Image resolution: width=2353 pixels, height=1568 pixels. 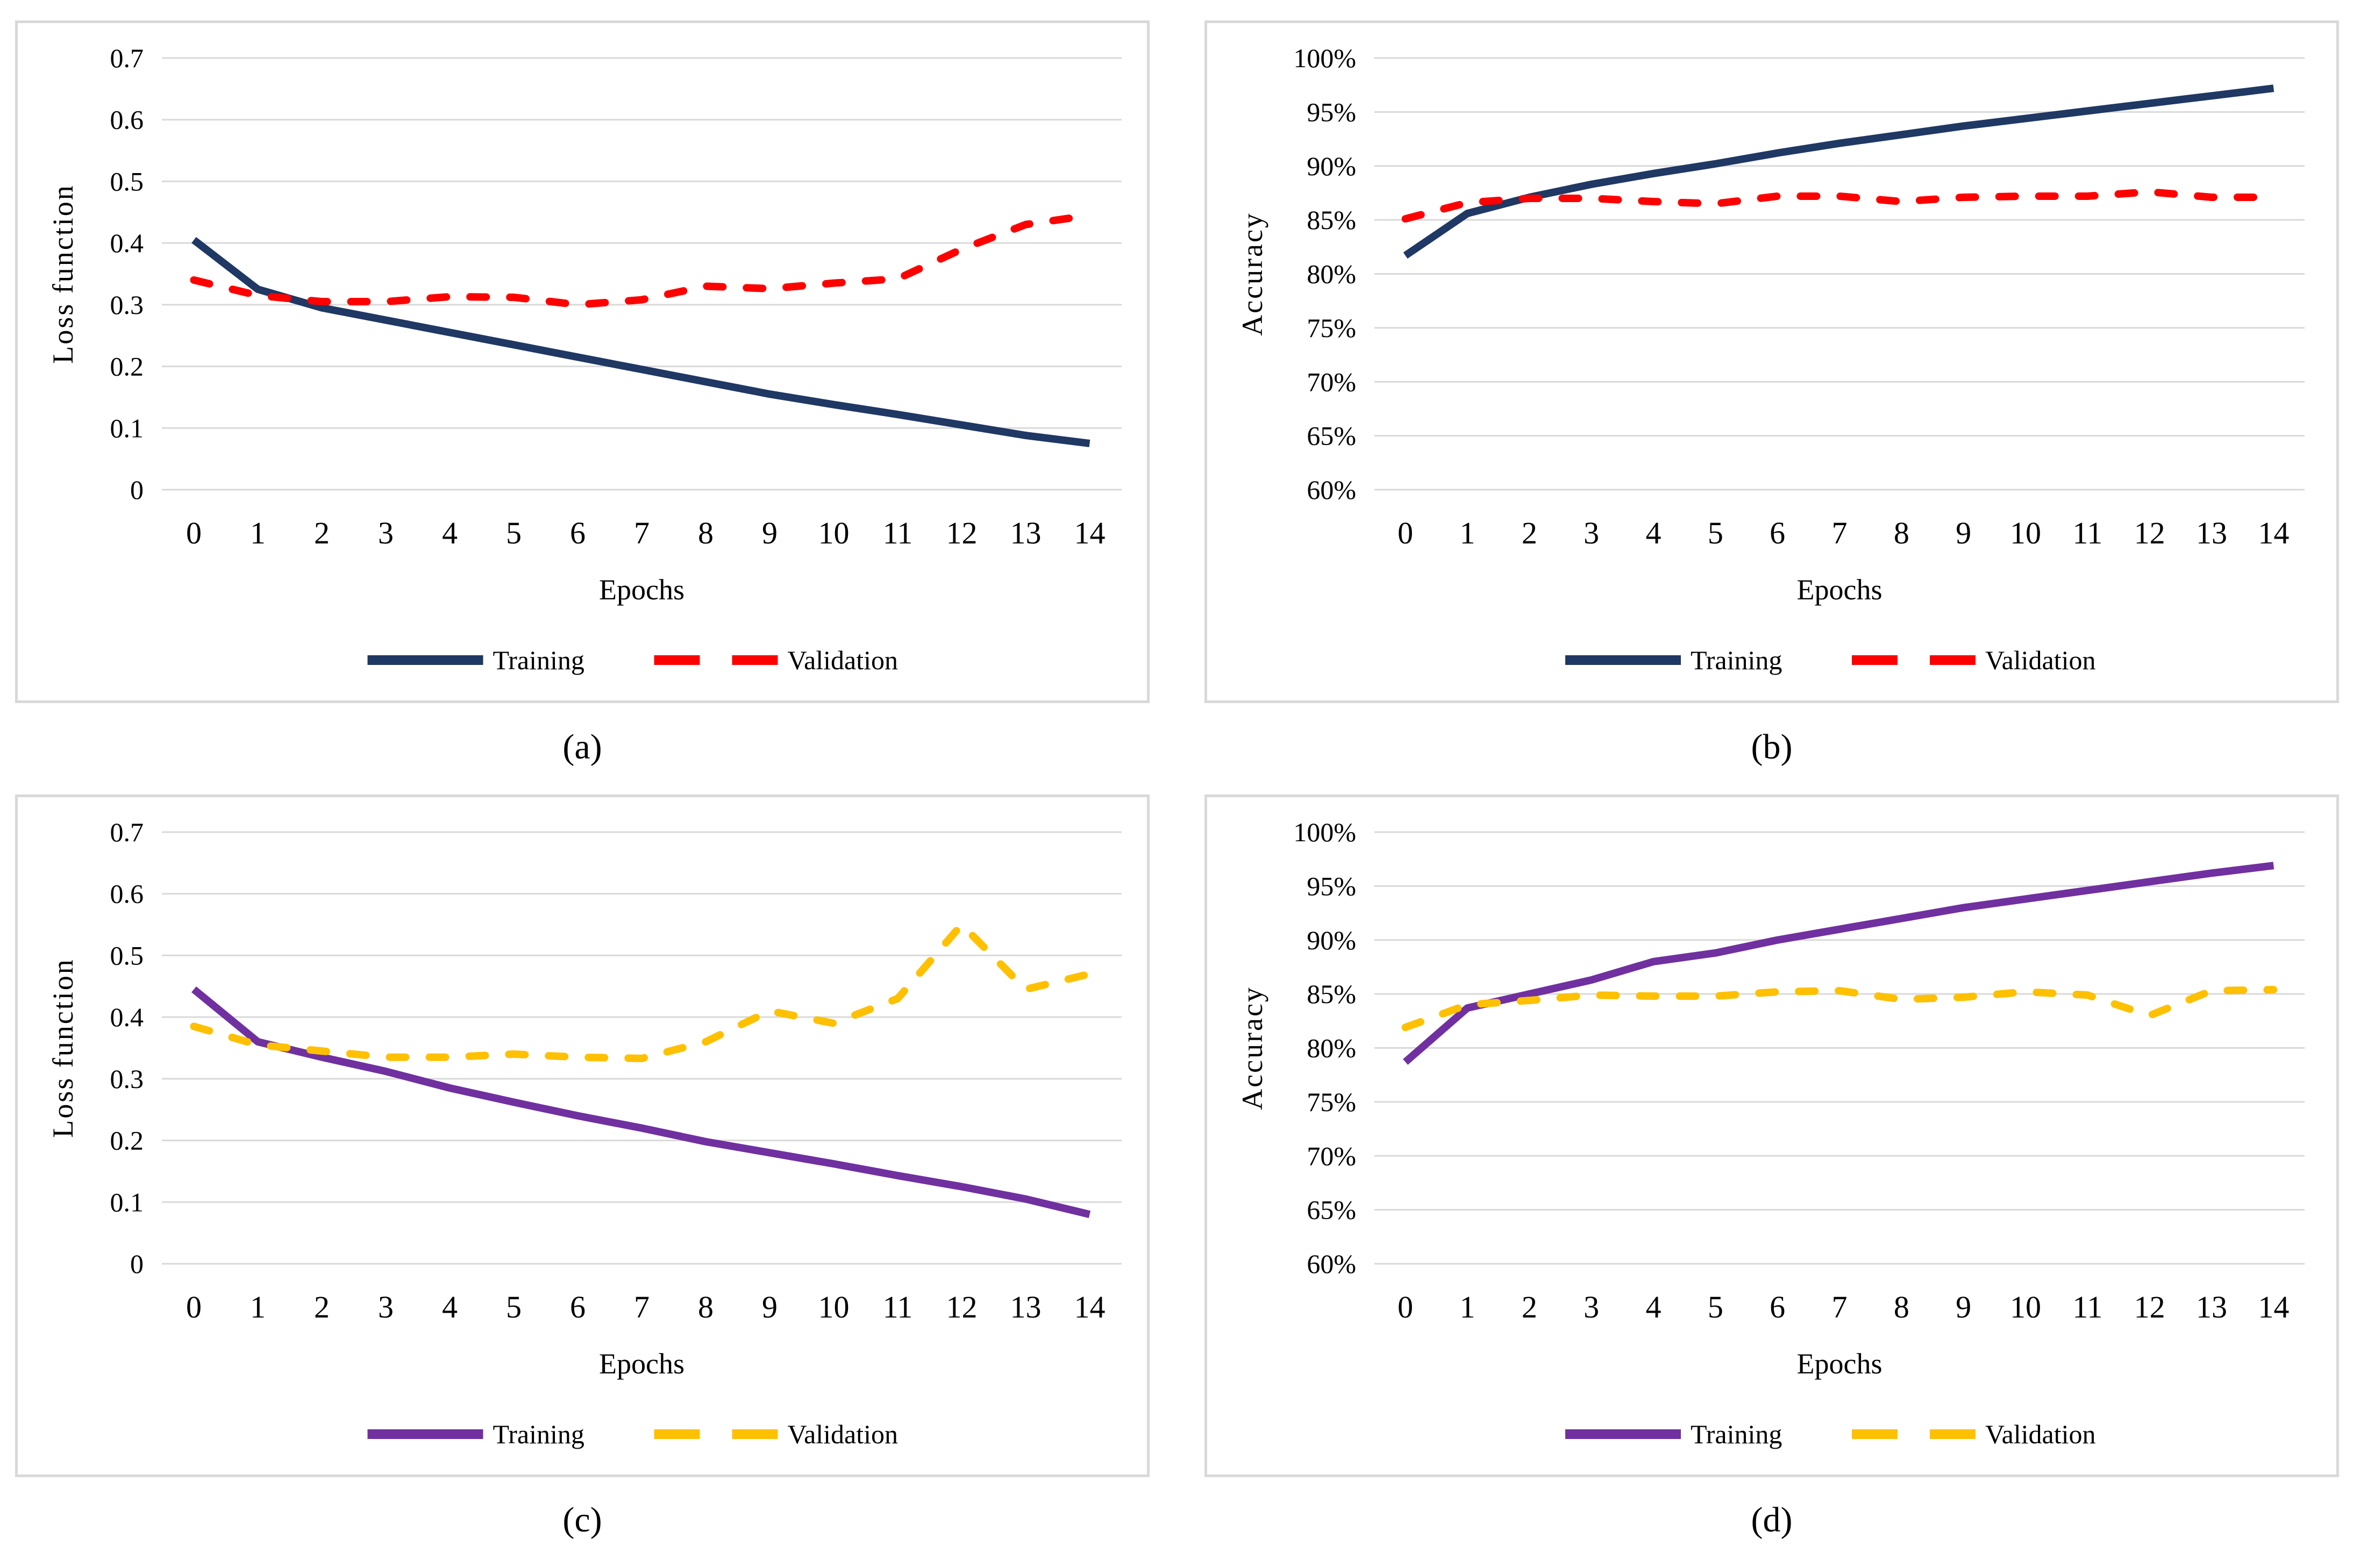 What do you see at coordinates (1331, 112) in the screenshot?
I see `y-tick-label: 95%` at bounding box center [1331, 112].